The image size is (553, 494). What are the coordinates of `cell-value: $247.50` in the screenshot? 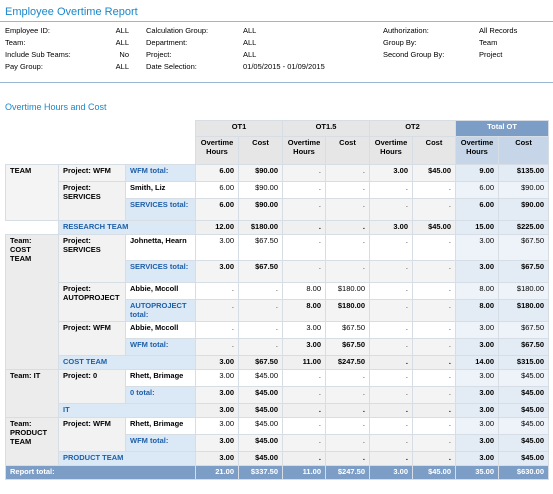 It's located at (348, 362).